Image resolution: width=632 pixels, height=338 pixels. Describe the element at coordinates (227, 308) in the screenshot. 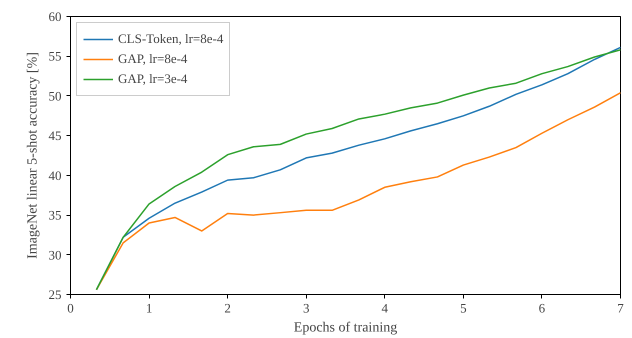

I see `x-tick-label: 2` at that location.